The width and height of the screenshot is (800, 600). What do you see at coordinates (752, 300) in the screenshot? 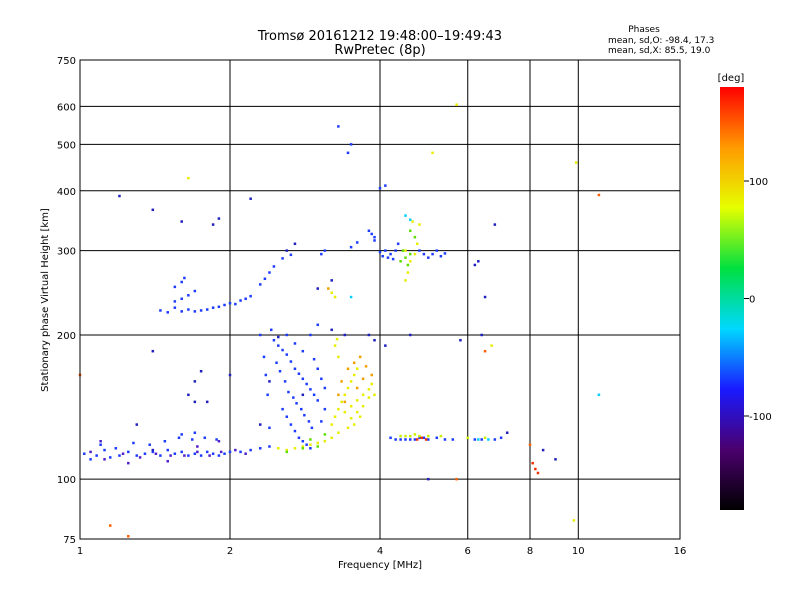
I see `colorbar-tick-label: 0` at bounding box center [752, 300].